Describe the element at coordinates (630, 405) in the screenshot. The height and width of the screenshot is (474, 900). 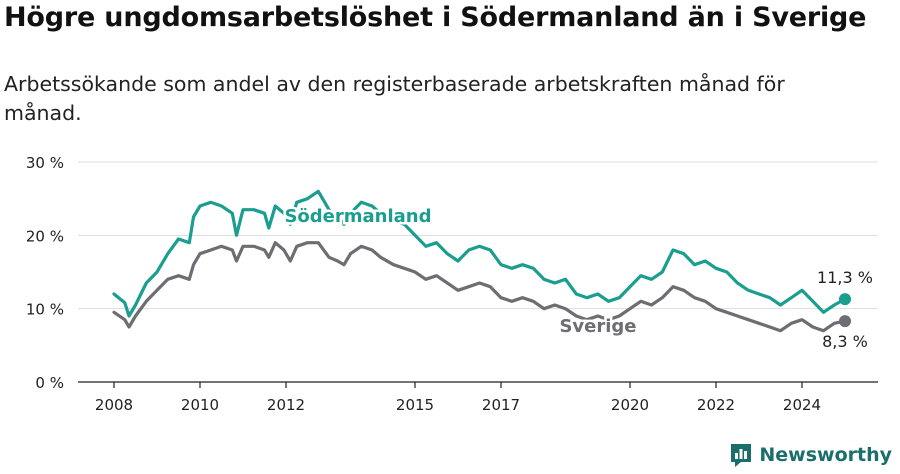
I see `x-tick-label: 2020` at that location.